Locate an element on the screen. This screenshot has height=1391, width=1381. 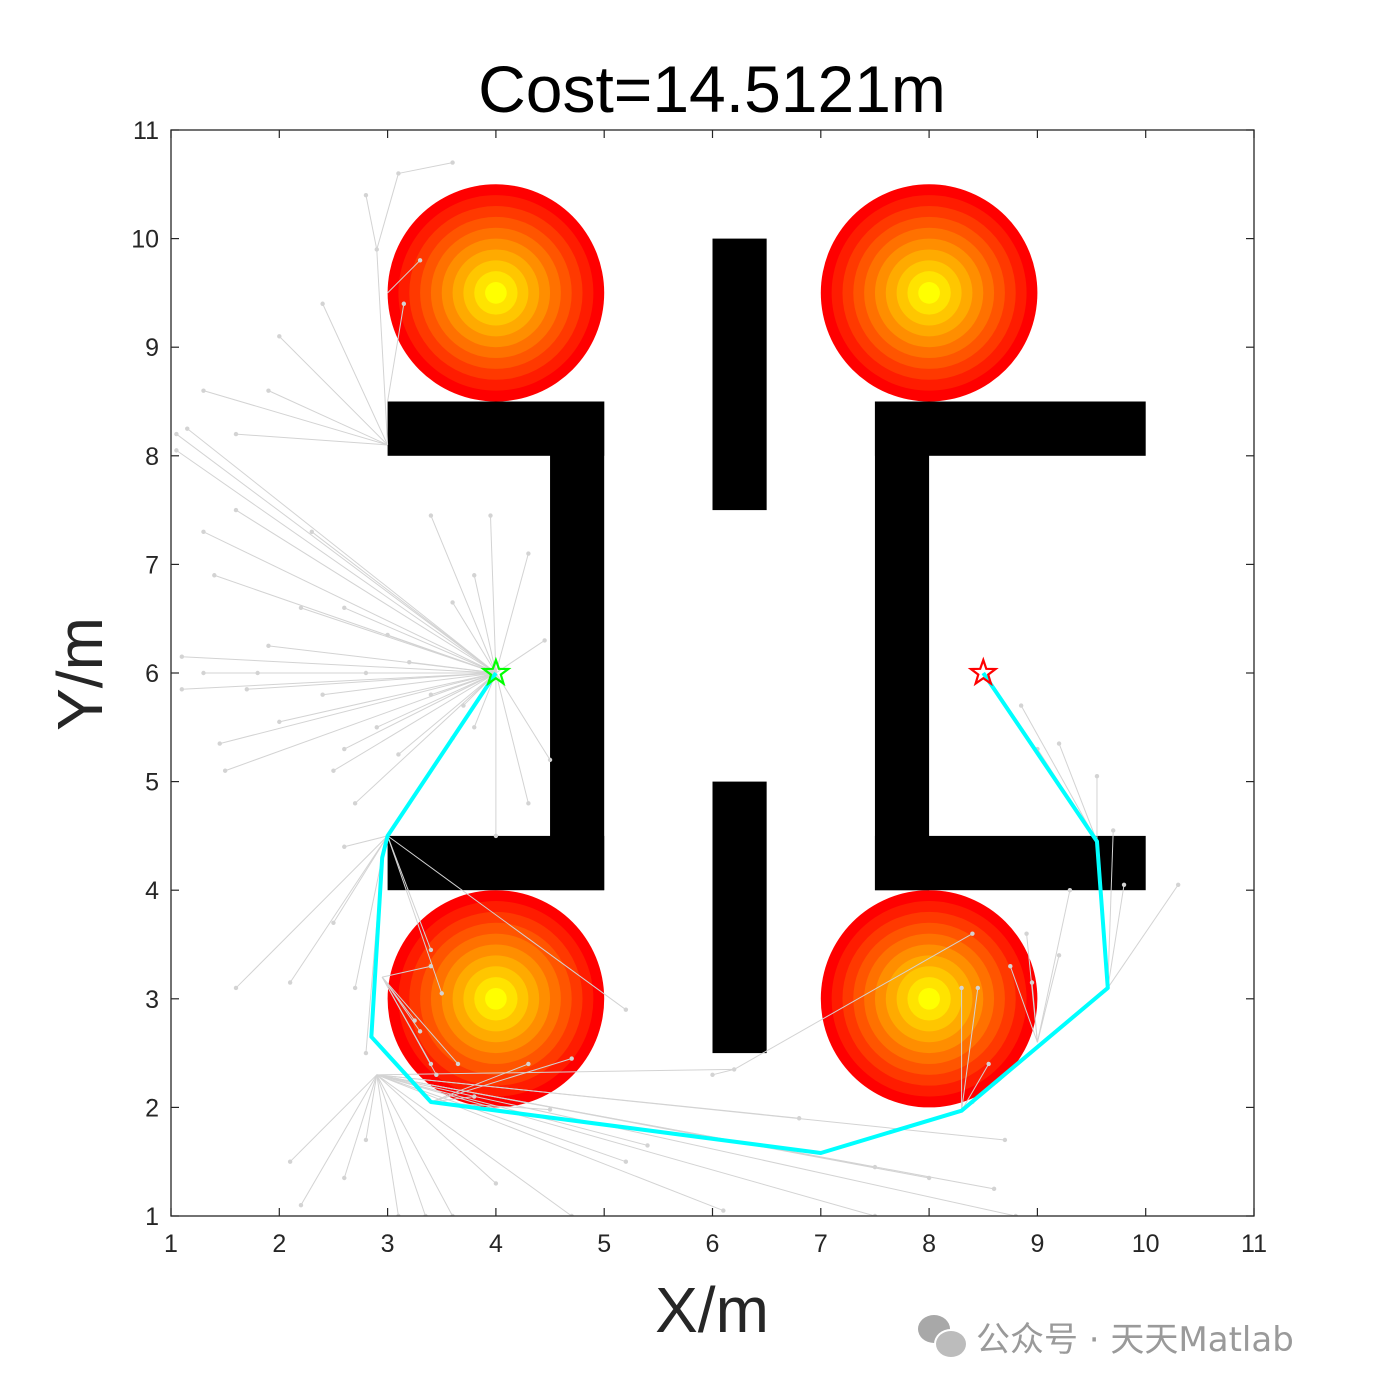
watermark: 公众号 · 天天Matlab is located at coordinates (1106, 1336).